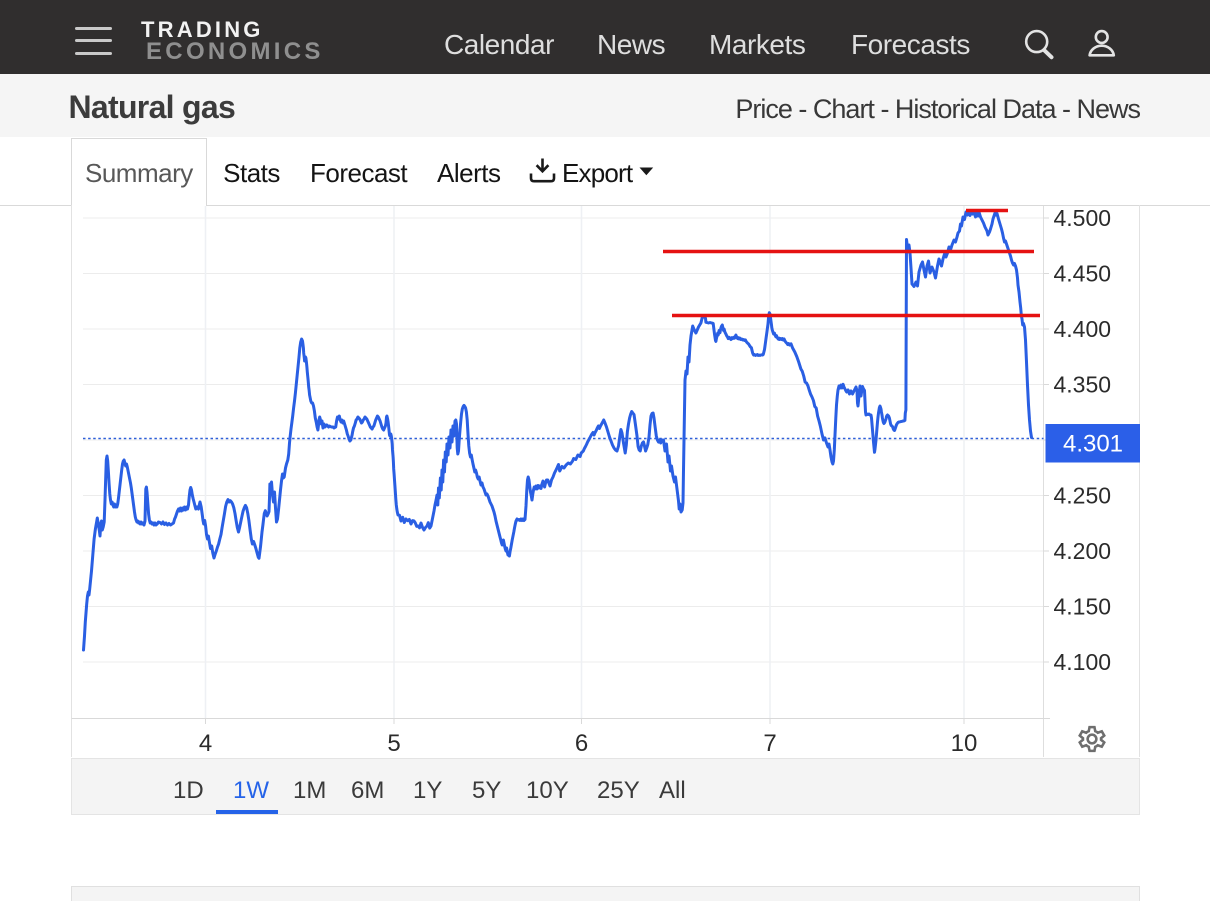 The height and width of the screenshot is (901, 1210). I want to click on svg-text: 4.350, so click(1083, 385).